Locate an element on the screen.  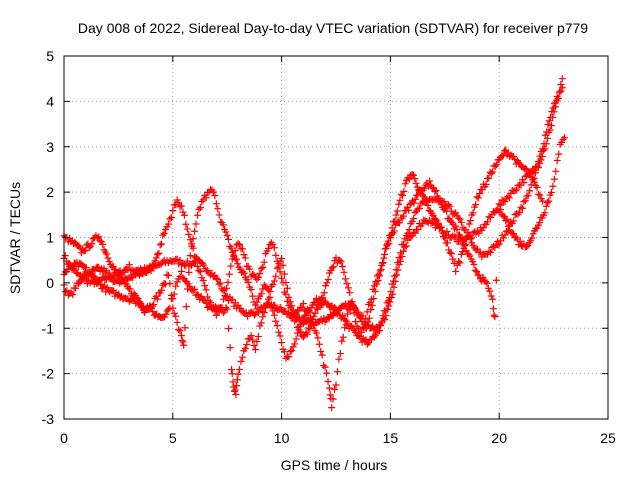
x-tick-label: 10 is located at coordinates (282, 438).